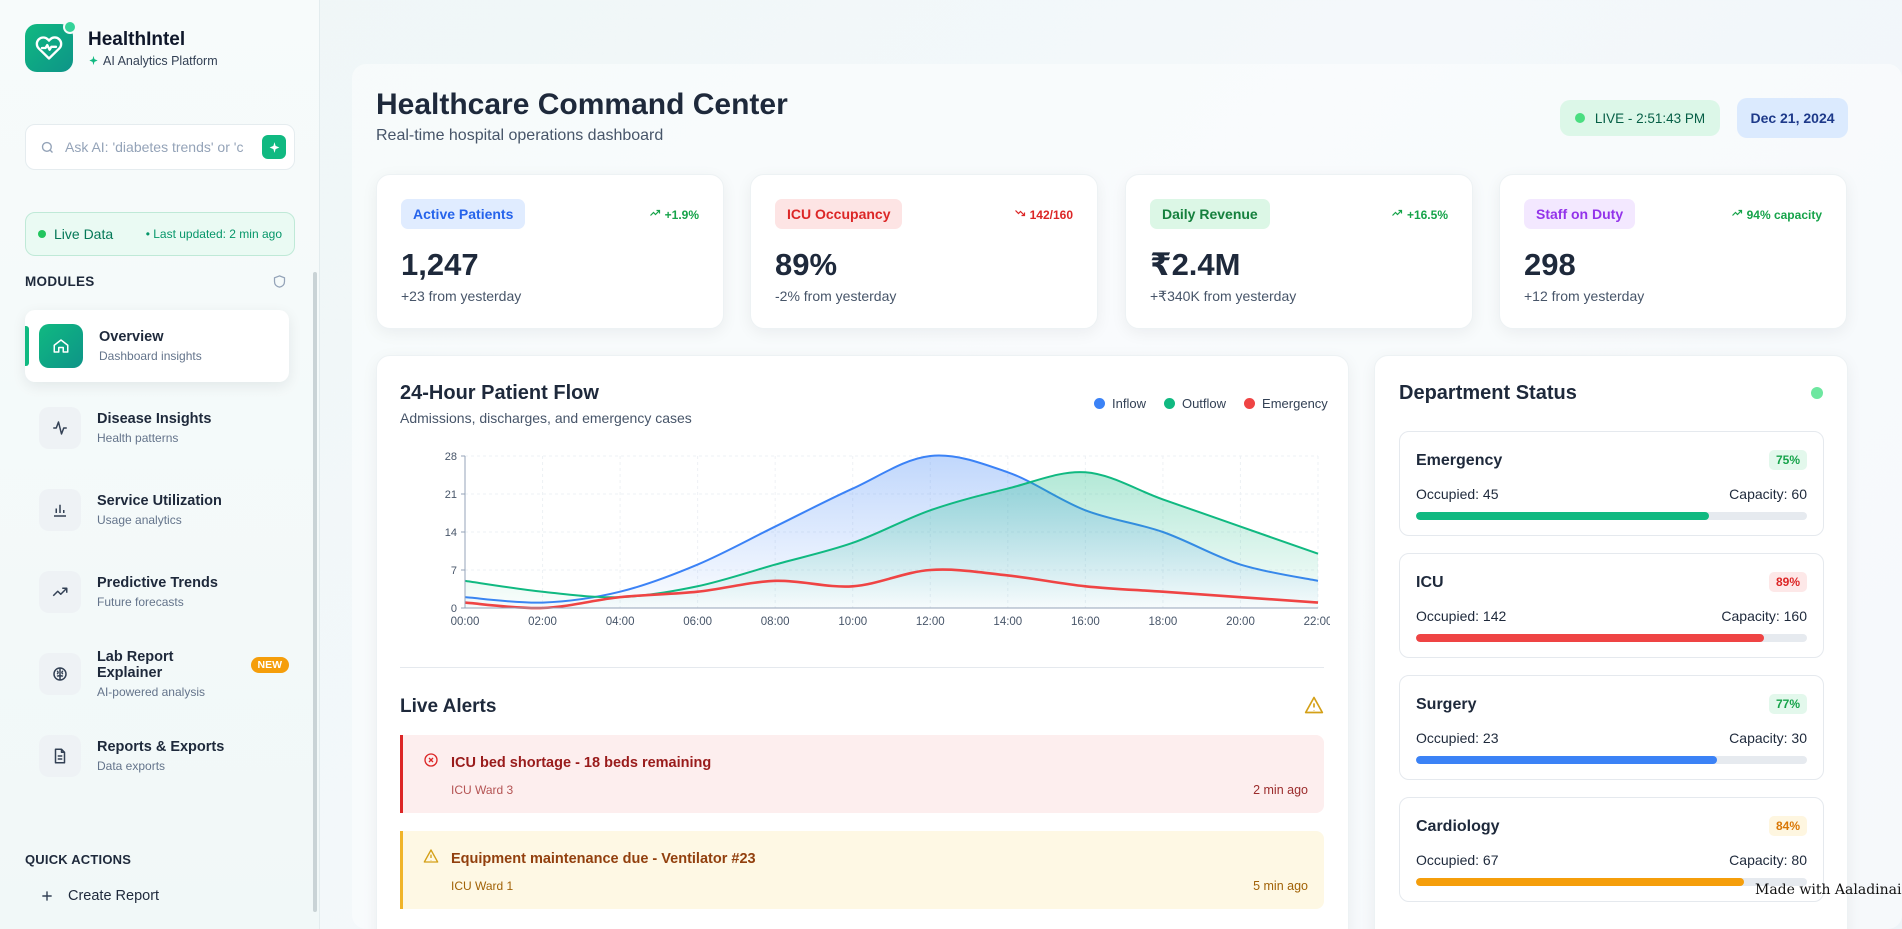  What do you see at coordinates (84, 234) in the screenshot?
I see `live-data-label: Live Data` at bounding box center [84, 234].